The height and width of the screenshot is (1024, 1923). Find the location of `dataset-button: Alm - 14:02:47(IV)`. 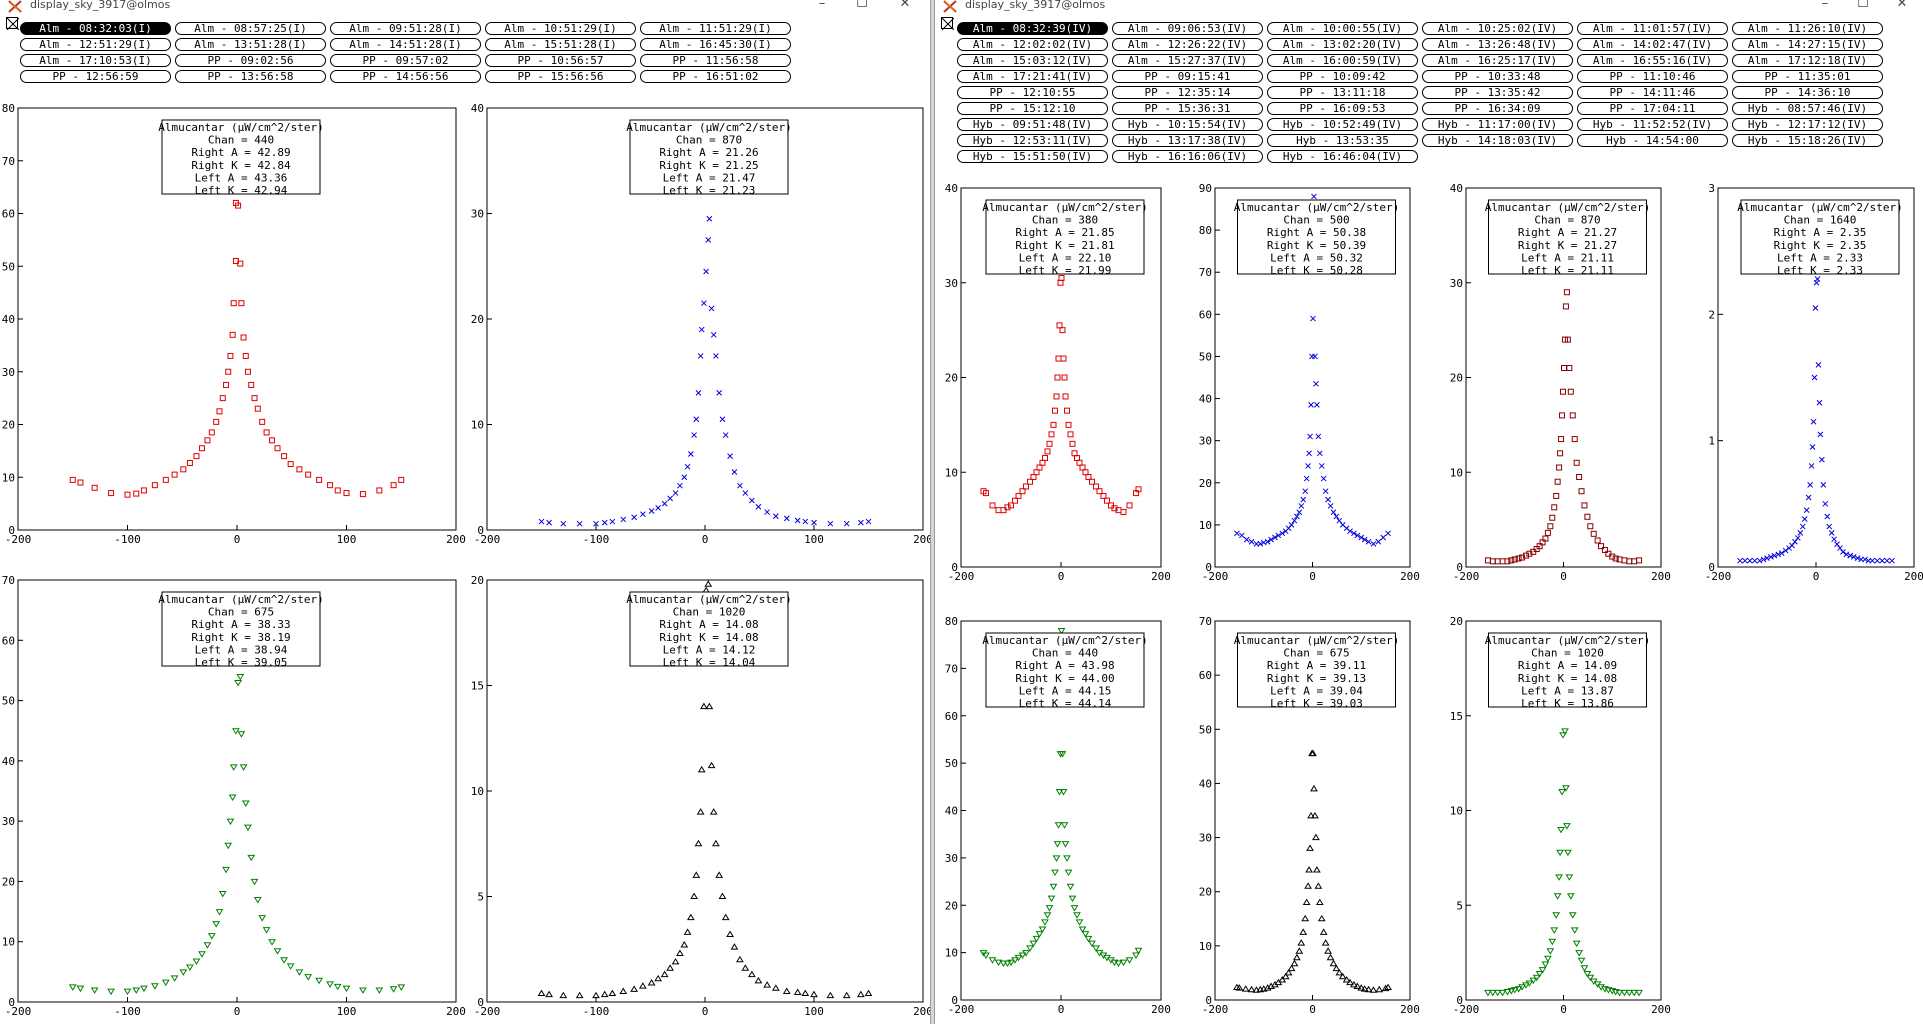

dataset-button: Alm - 14:02:47(IV) is located at coordinates (1652, 44).